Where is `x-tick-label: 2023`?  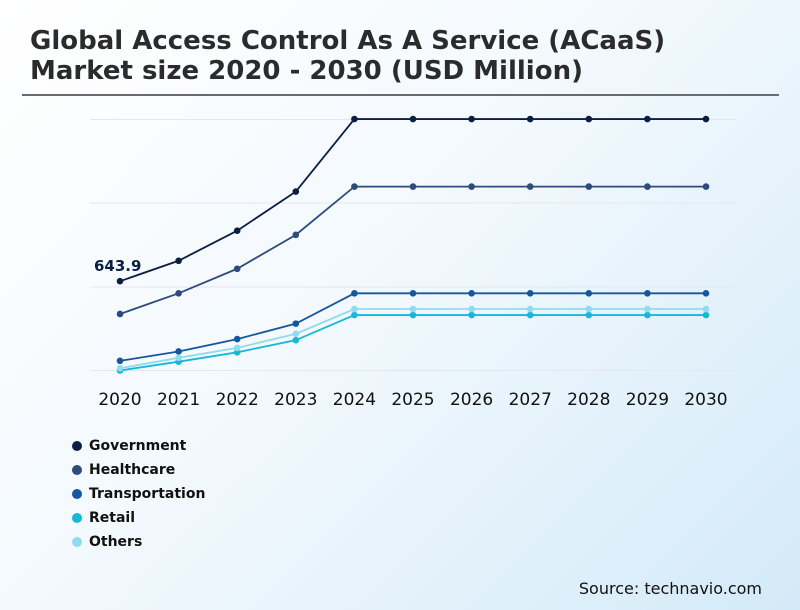 x-tick-label: 2023 is located at coordinates (295, 400).